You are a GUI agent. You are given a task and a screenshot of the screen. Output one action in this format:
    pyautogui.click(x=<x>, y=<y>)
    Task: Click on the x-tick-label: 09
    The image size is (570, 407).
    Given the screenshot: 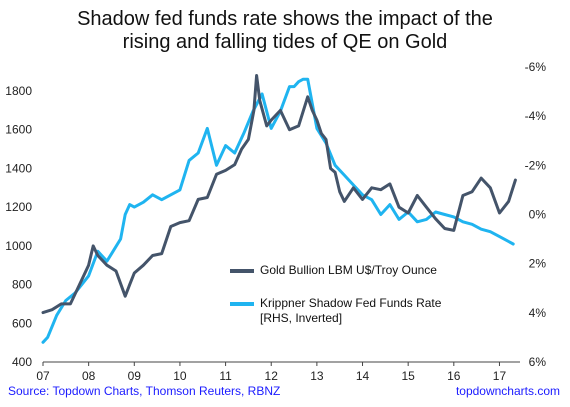 What is the action you would take?
    pyautogui.click(x=135, y=376)
    